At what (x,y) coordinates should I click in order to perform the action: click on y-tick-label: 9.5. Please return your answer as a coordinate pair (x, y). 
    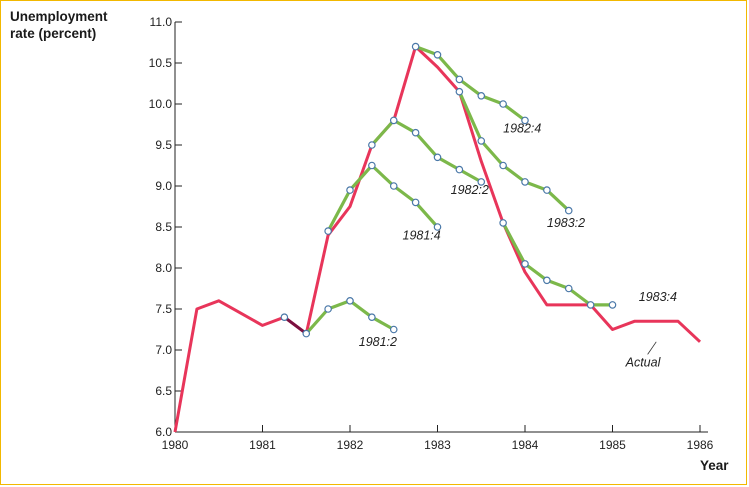
    Looking at the image, I should click on (163, 145).